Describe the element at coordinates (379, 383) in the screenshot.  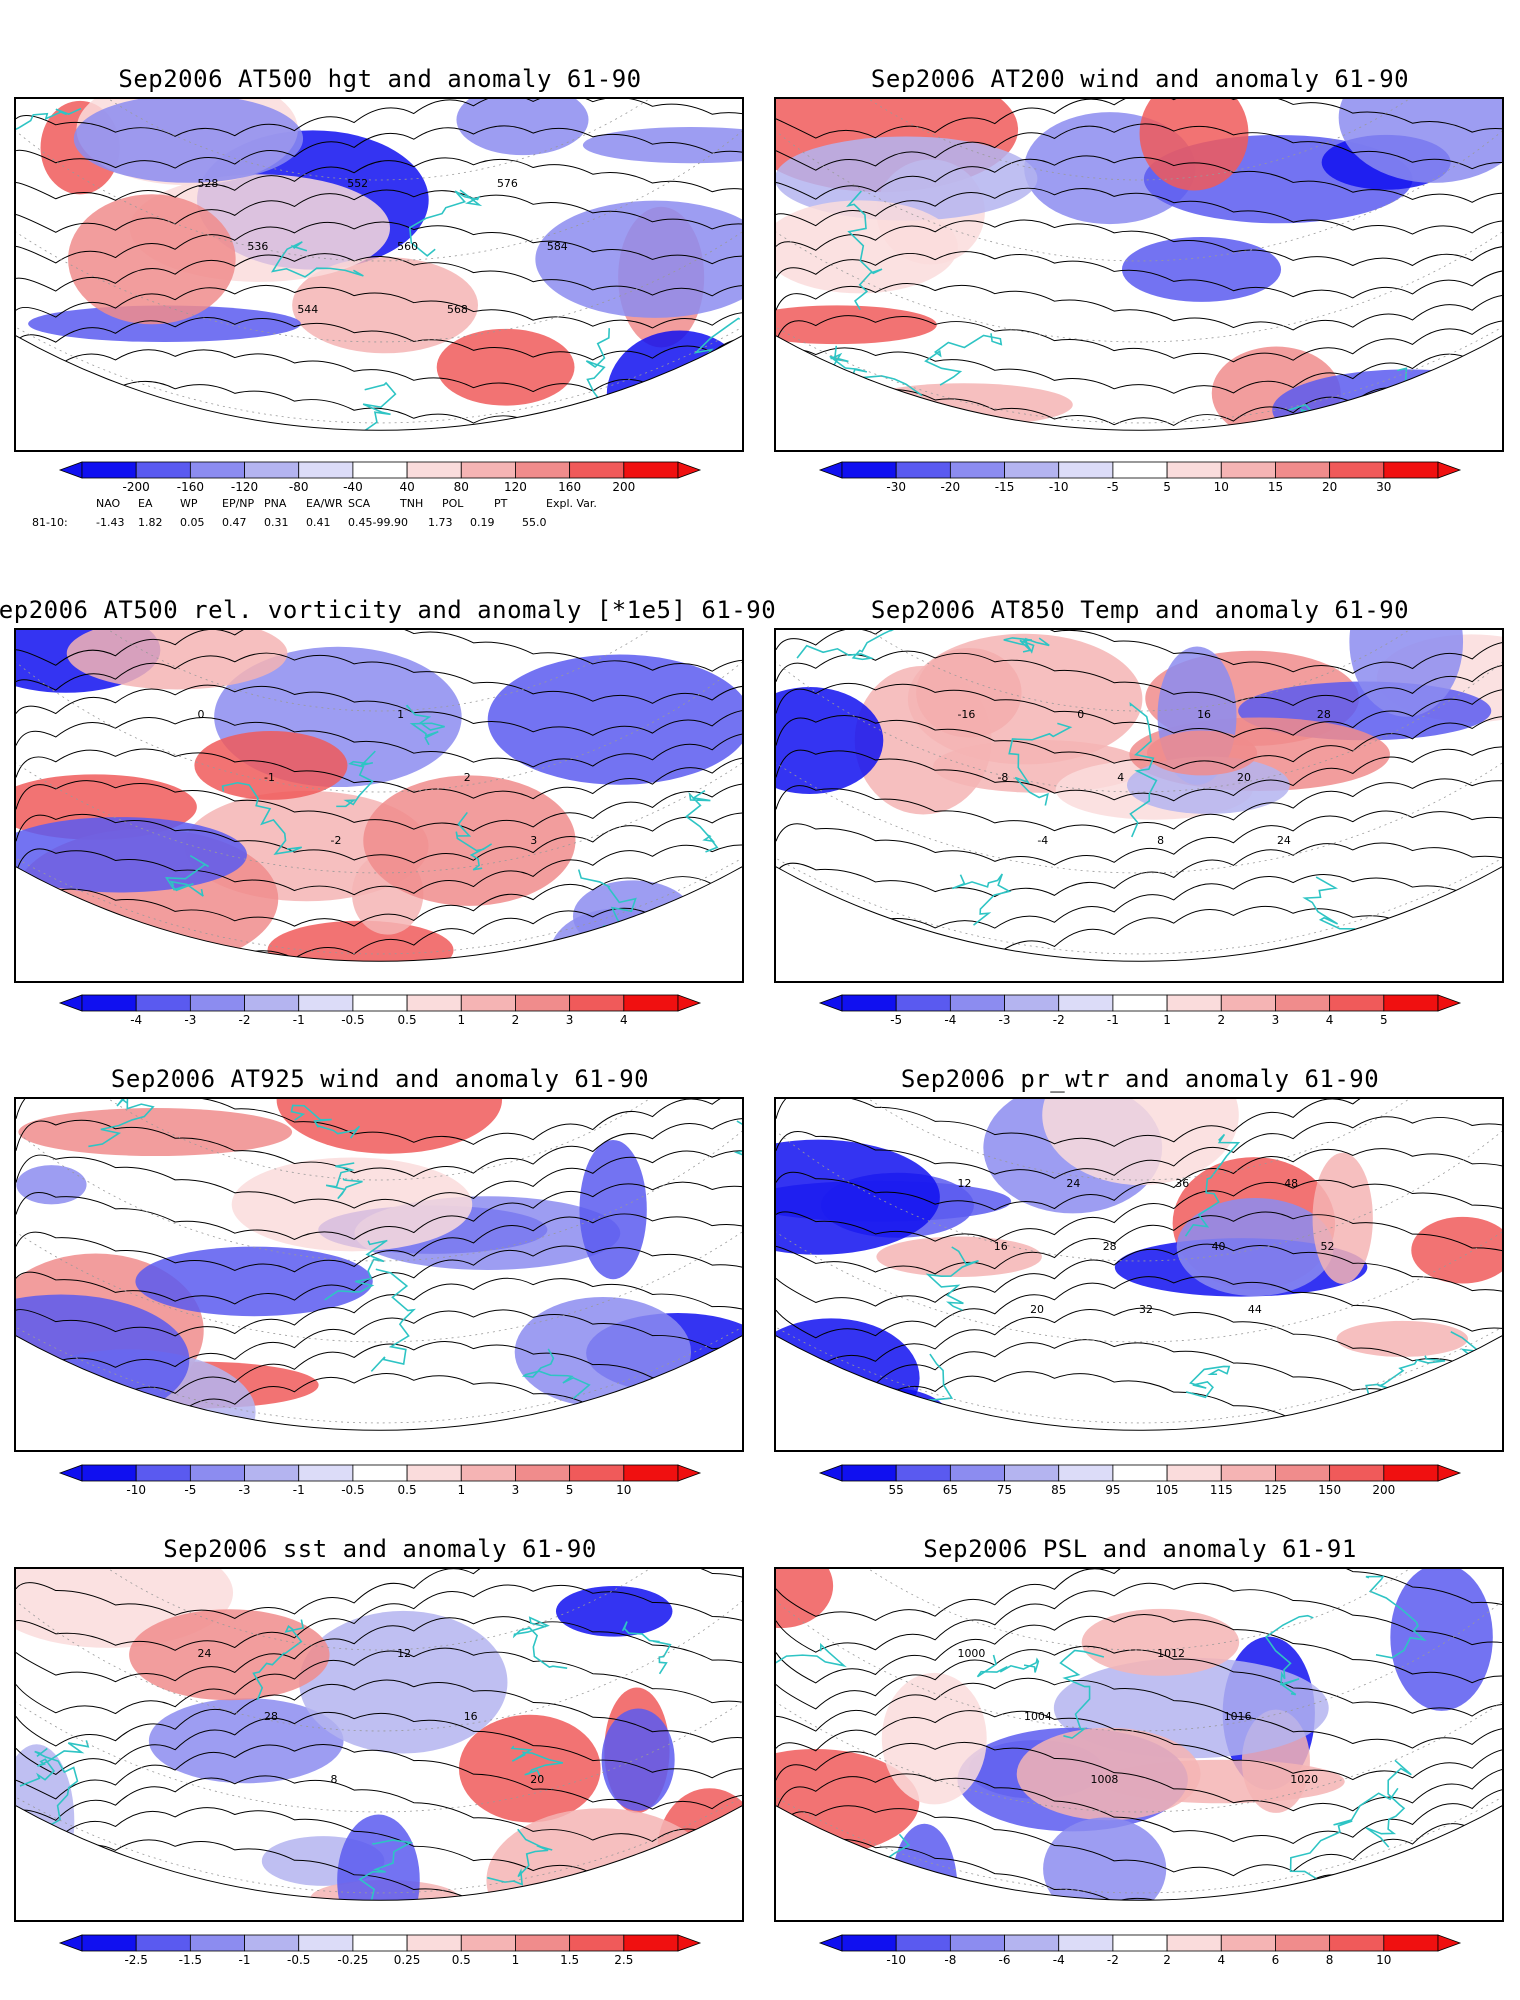
I see `map-boundary` at that location.